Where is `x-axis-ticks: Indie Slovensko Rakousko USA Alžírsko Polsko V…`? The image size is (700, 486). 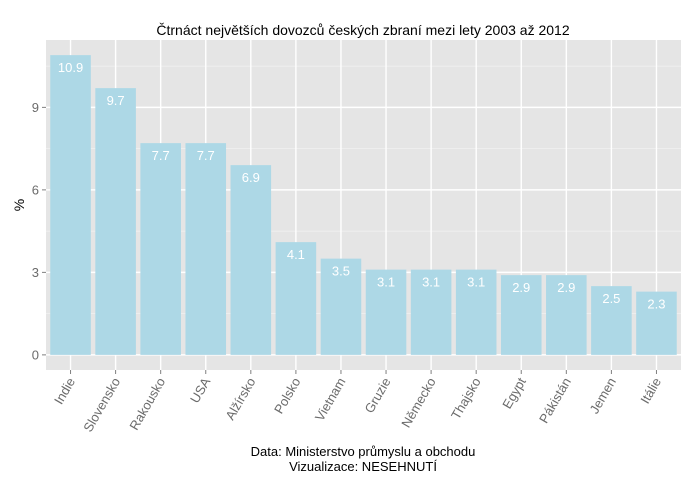
x-axis-ticks: Indie Slovensko Rakousko USA Alžírsko Polsko V… is located at coordinates (357, 402).